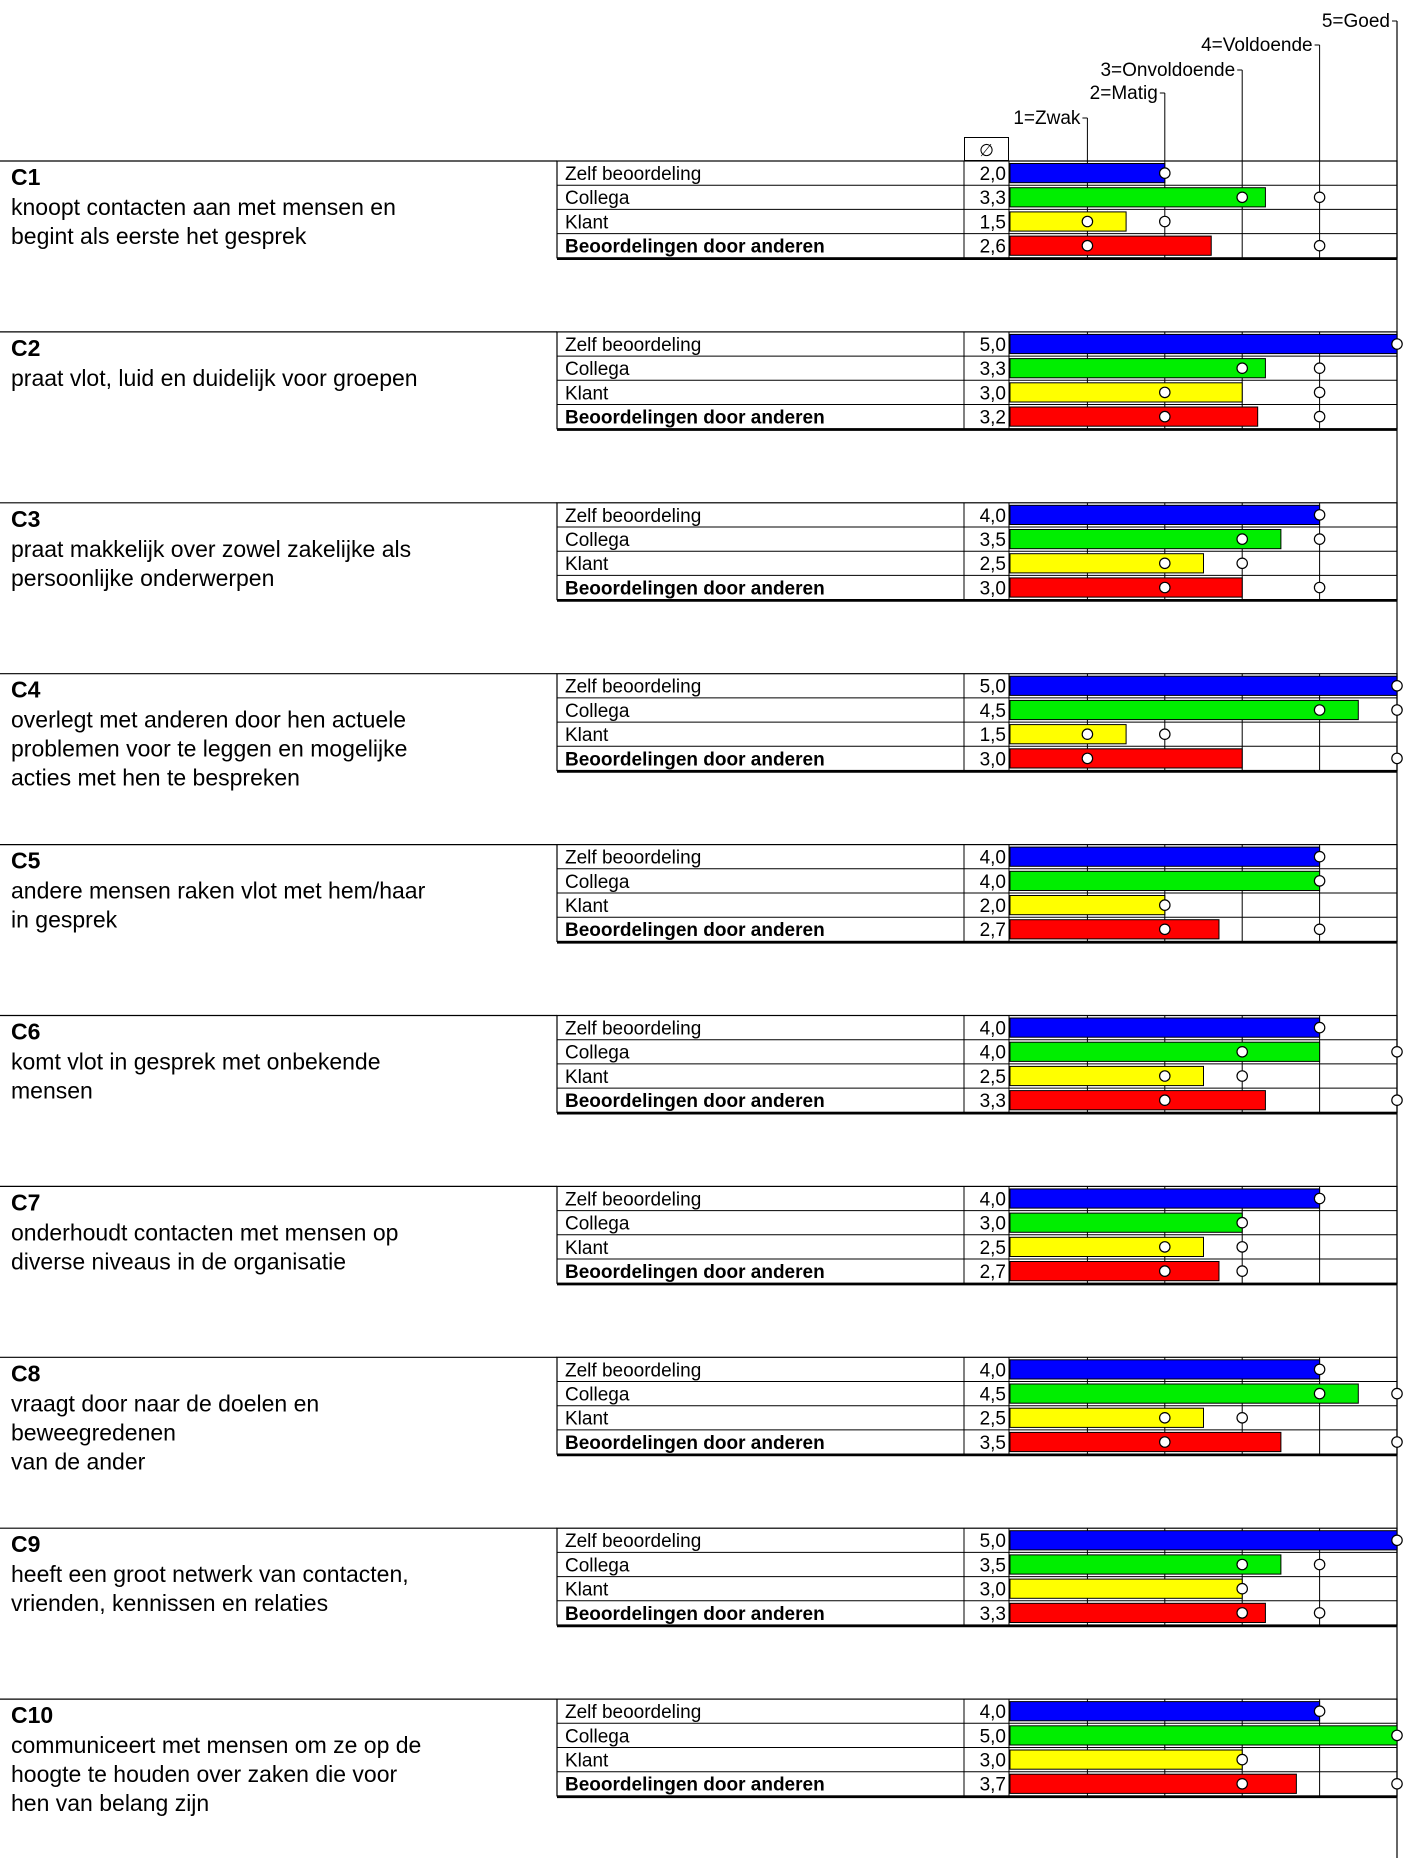 Image resolution: width=1410 pixels, height=1858 pixels. What do you see at coordinates (110, 1803) in the screenshot?
I see `item-description-line: hen van belang zijn` at bounding box center [110, 1803].